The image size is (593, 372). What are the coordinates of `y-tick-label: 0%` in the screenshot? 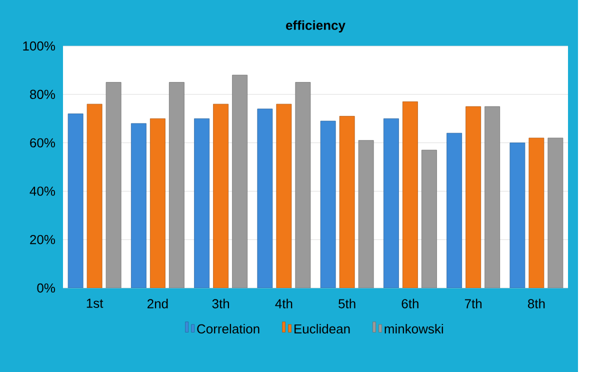 It's located at (46, 288).